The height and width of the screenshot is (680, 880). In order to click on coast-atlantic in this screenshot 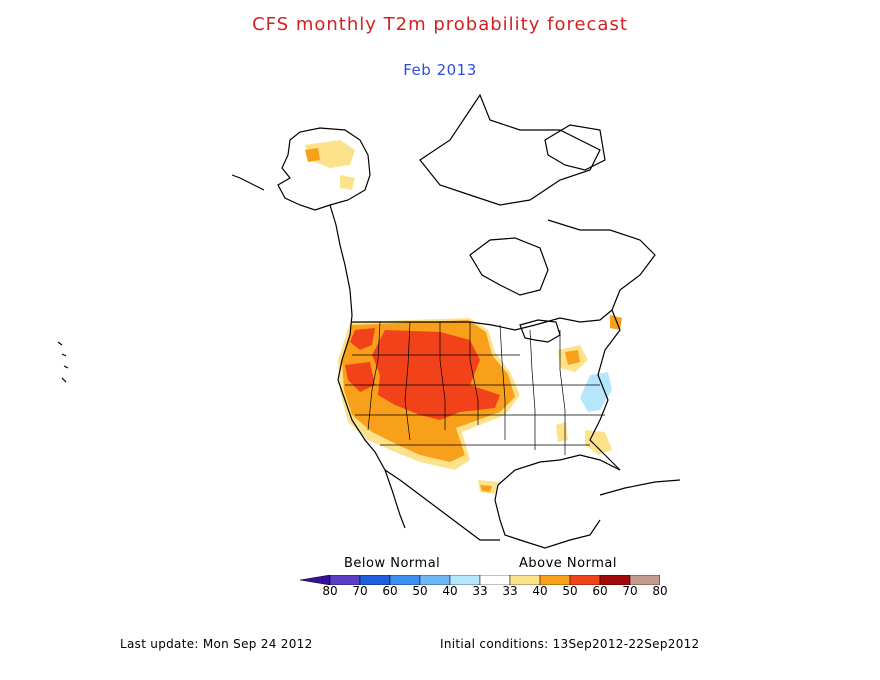, I will do `click(601, 345)`.